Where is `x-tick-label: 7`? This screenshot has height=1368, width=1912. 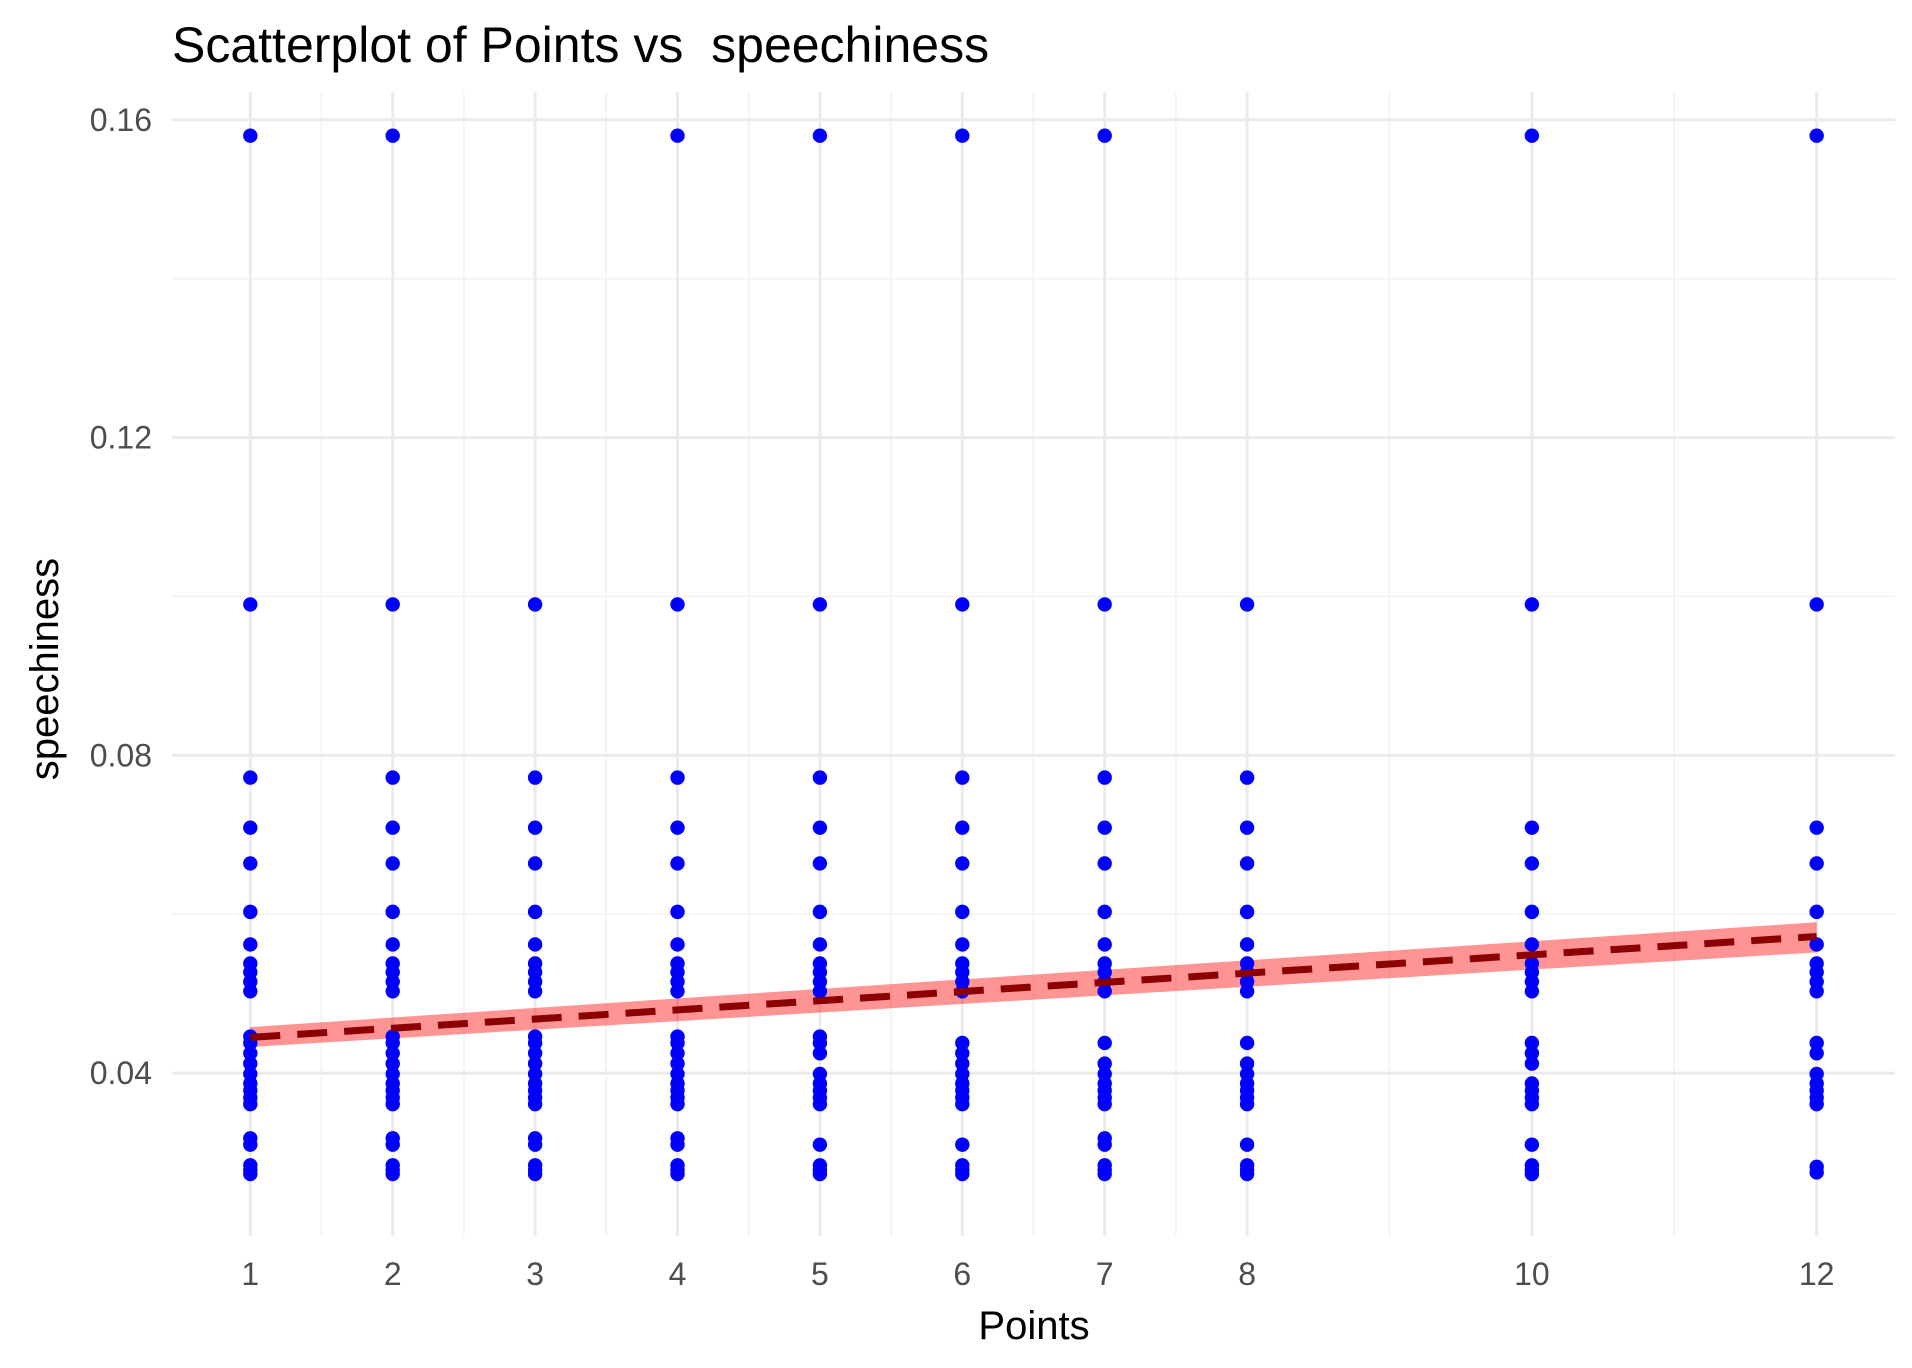
x-tick-label: 7 is located at coordinates (1105, 1274).